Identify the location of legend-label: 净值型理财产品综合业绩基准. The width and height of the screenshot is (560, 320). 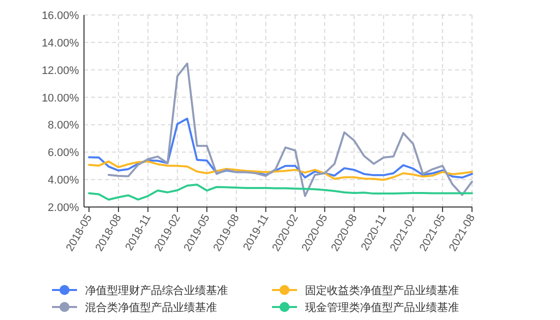
(156, 290).